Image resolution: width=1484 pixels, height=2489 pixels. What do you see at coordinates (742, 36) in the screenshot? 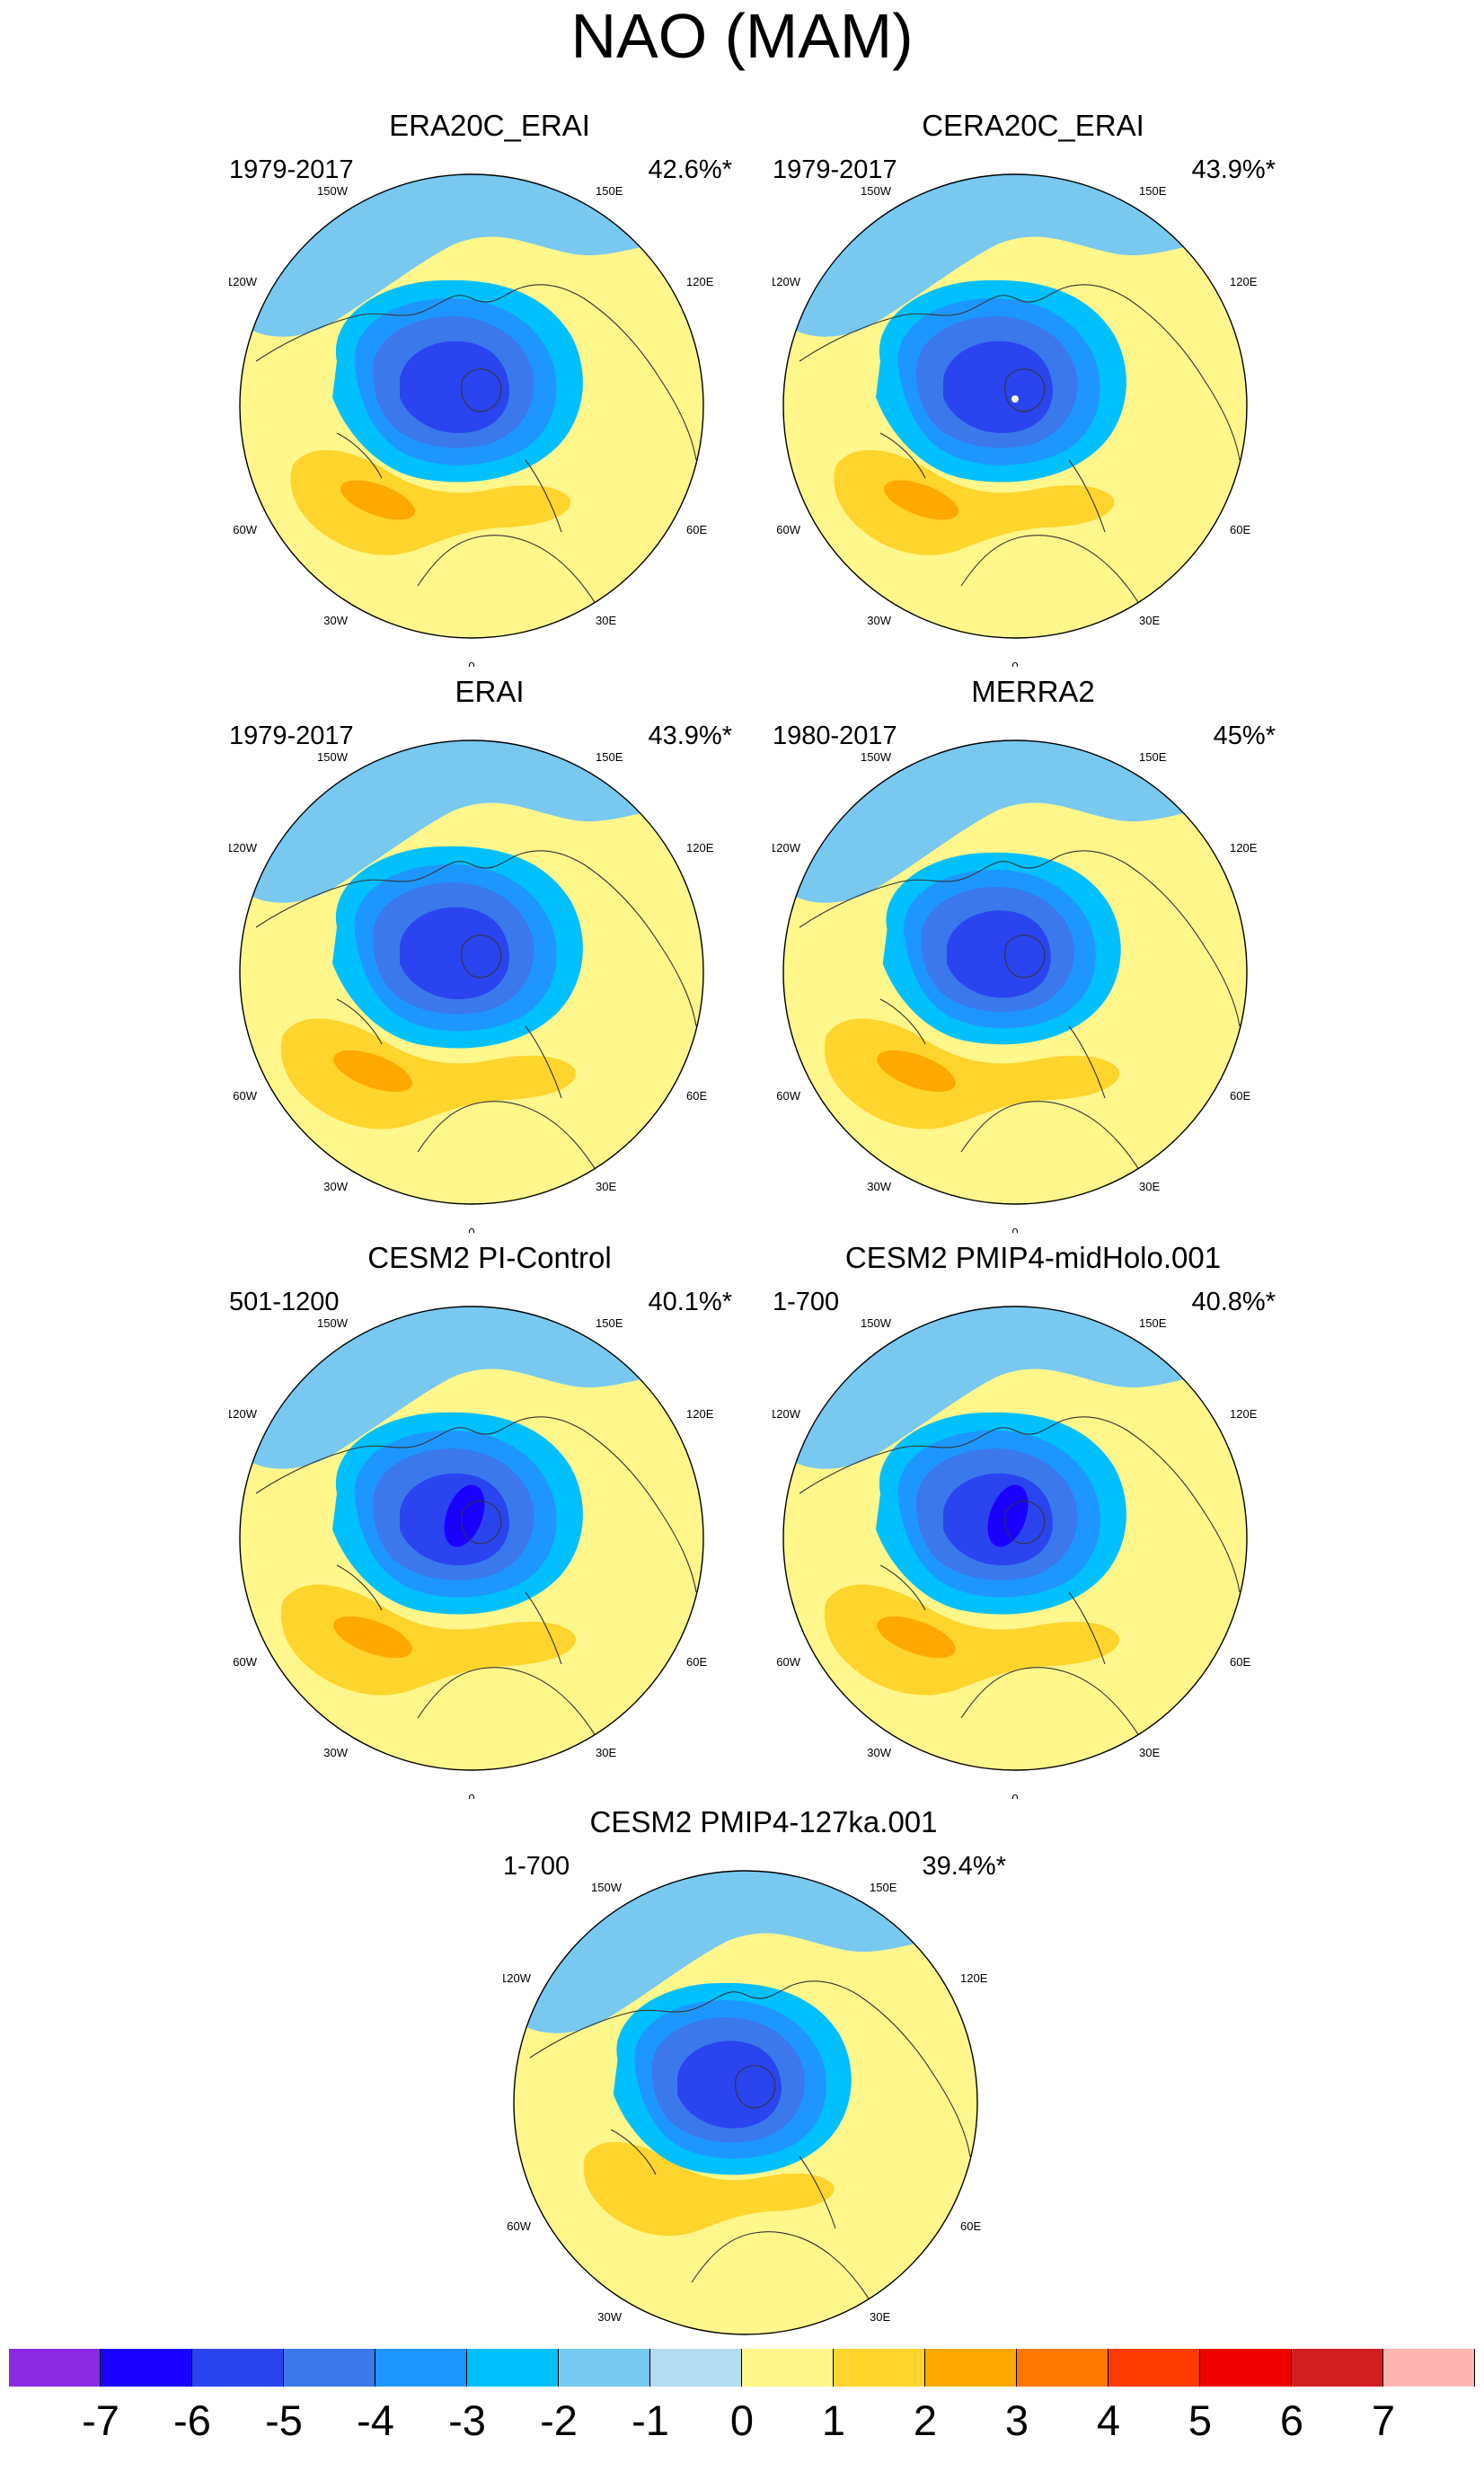
I see `figure-title: NAO (MAM)` at bounding box center [742, 36].